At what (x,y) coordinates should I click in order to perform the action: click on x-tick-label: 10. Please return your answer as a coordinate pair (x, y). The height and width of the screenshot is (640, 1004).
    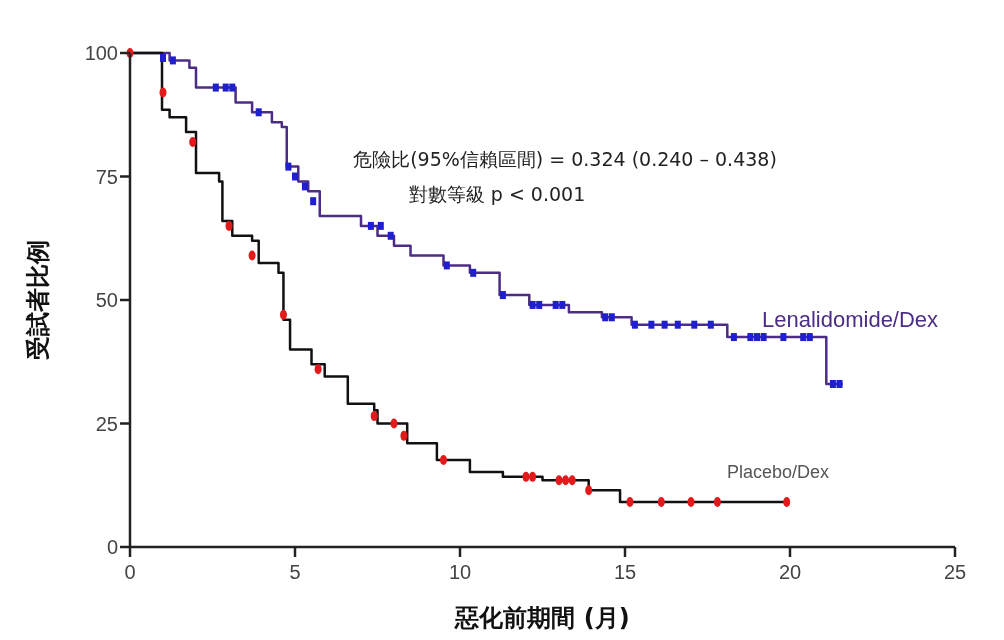
    Looking at the image, I should click on (460, 572).